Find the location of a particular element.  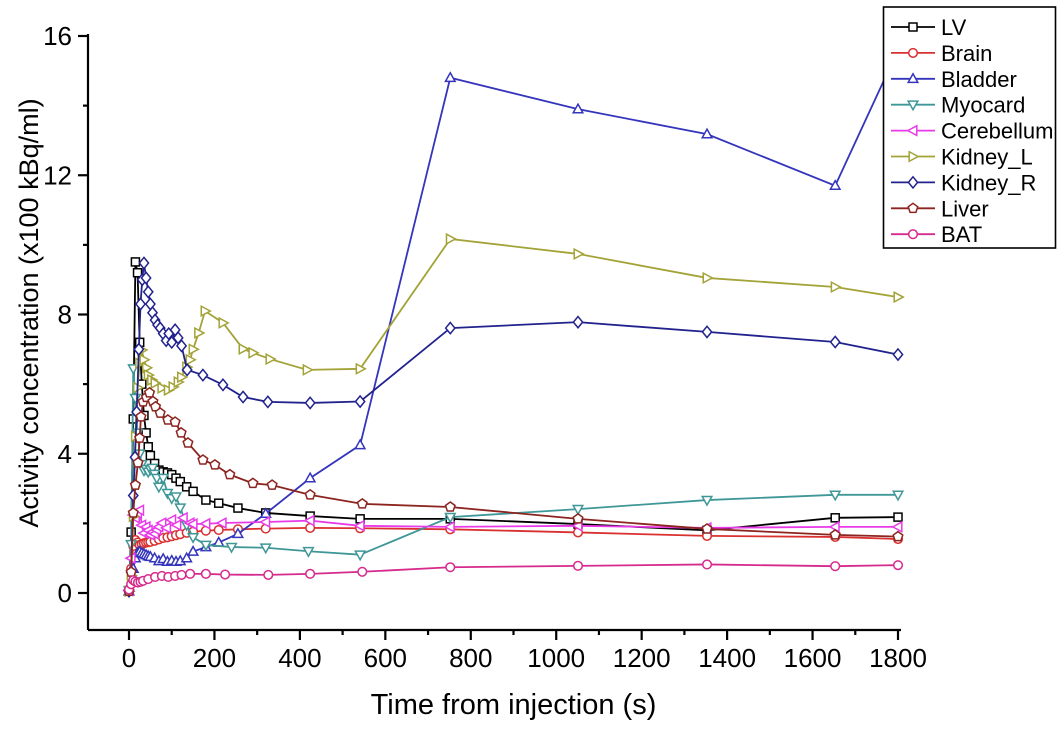

x-tick-label: 0 is located at coordinates (129, 658).